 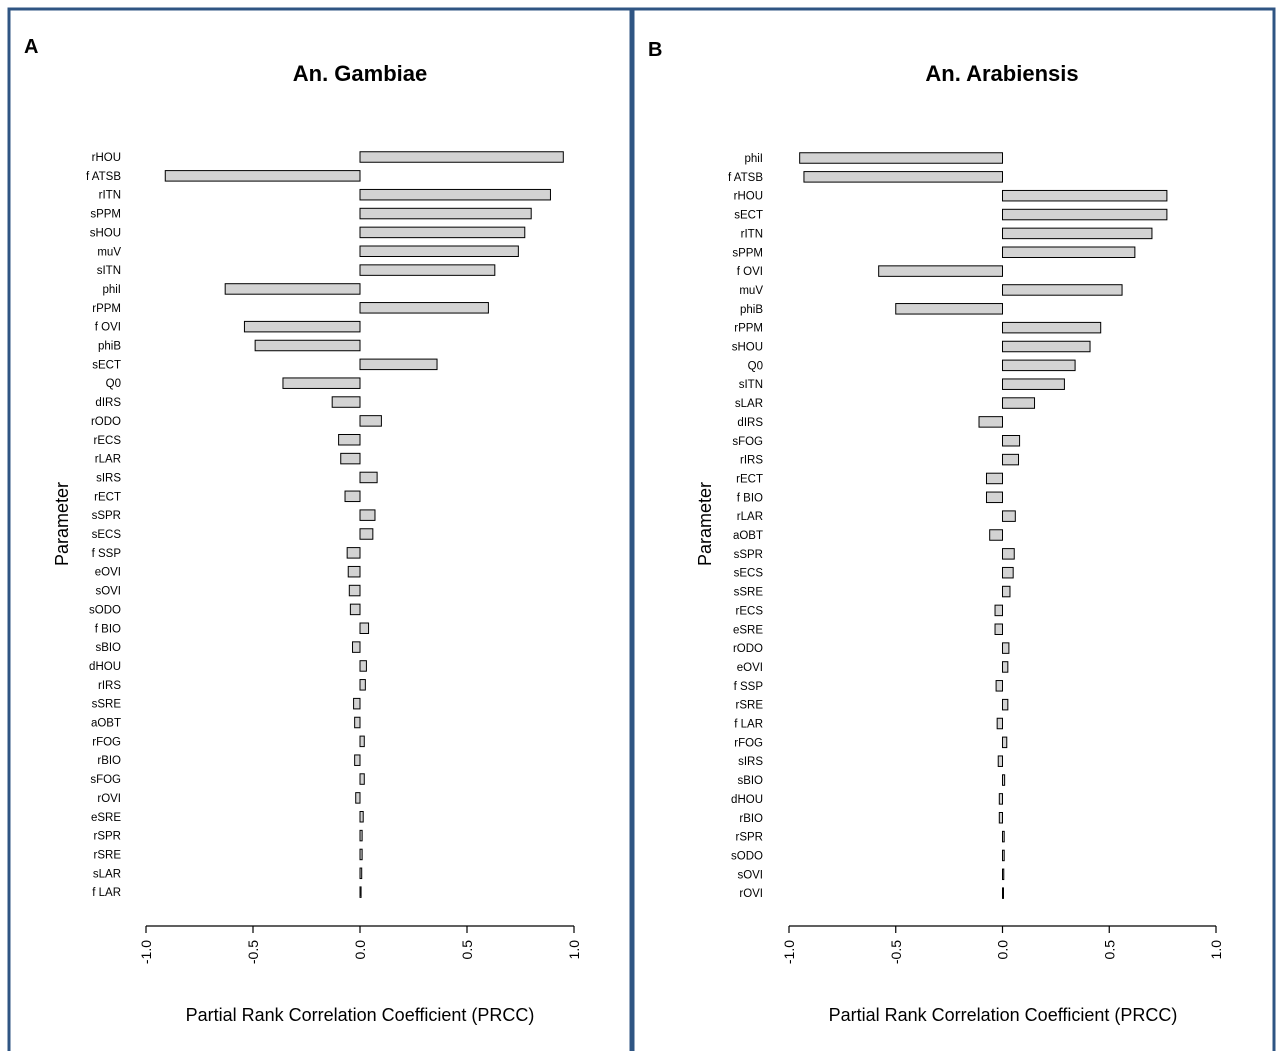 What do you see at coordinates (745, 178) in the screenshot?
I see `param-label: f ATSB` at bounding box center [745, 178].